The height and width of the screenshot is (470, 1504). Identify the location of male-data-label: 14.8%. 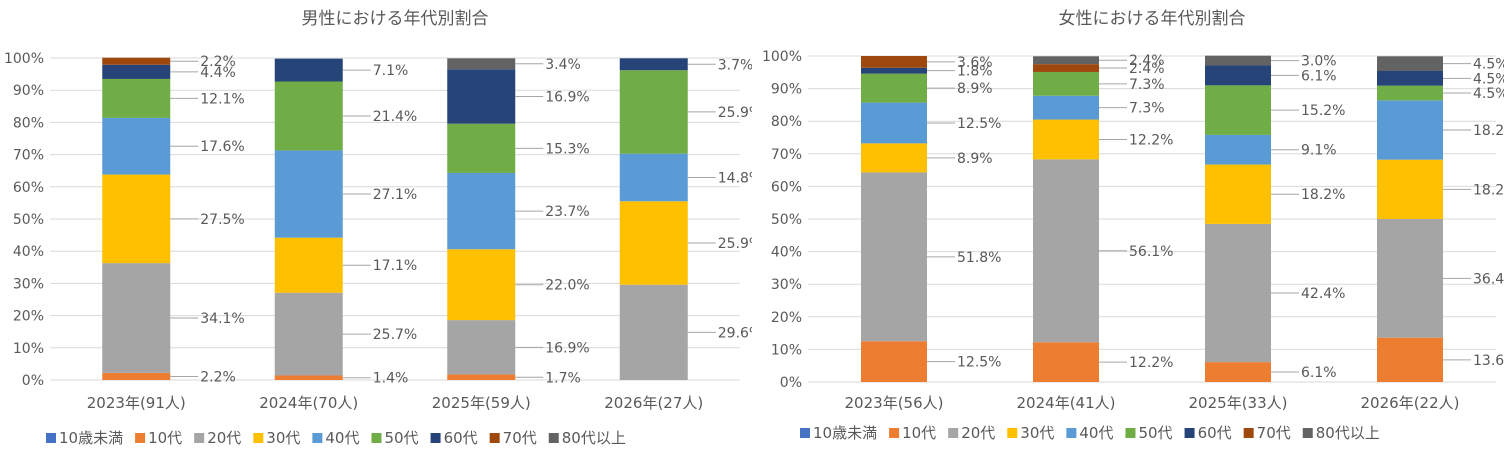
(735, 178).